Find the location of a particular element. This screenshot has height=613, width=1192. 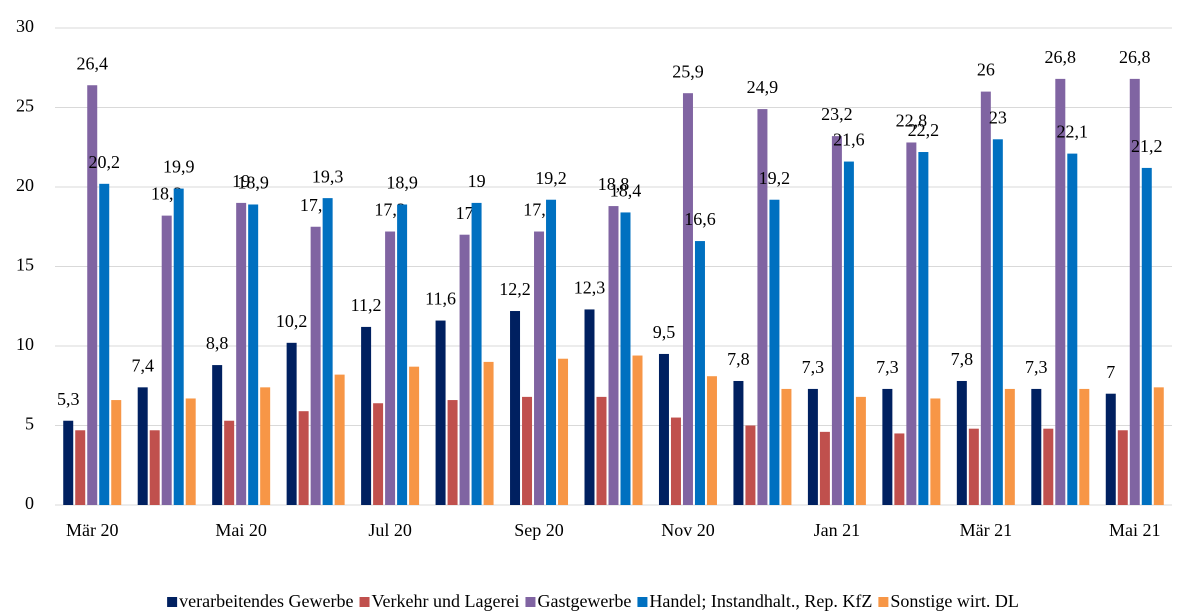

y-tick-label: 15 is located at coordinates (25, 265).